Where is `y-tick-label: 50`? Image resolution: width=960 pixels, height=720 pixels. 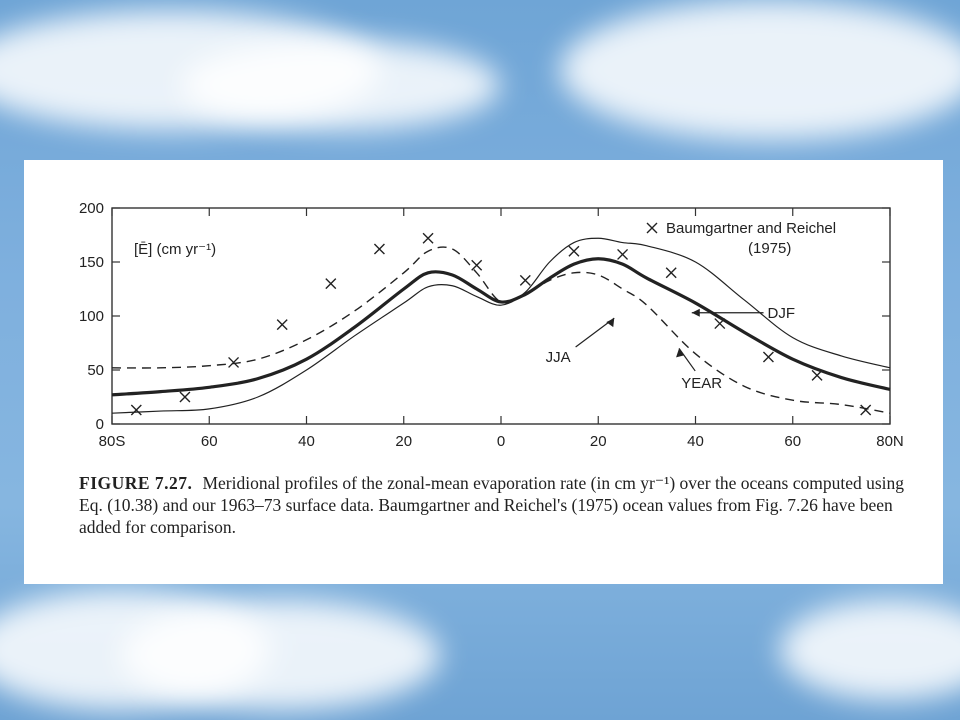 y-tick-label: 50 is located at coordinates (95, 370).